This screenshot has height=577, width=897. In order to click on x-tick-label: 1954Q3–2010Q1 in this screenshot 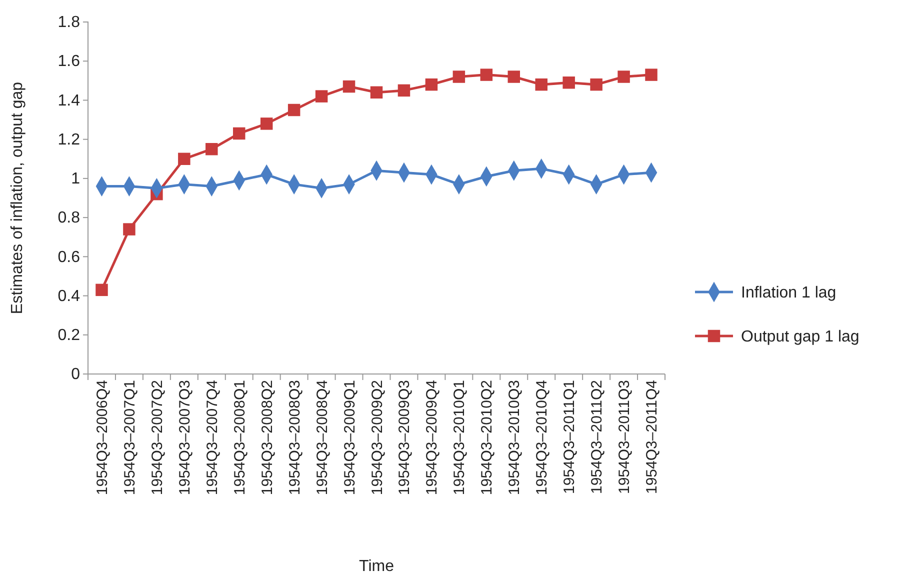, I will do `click(459, 438)`.